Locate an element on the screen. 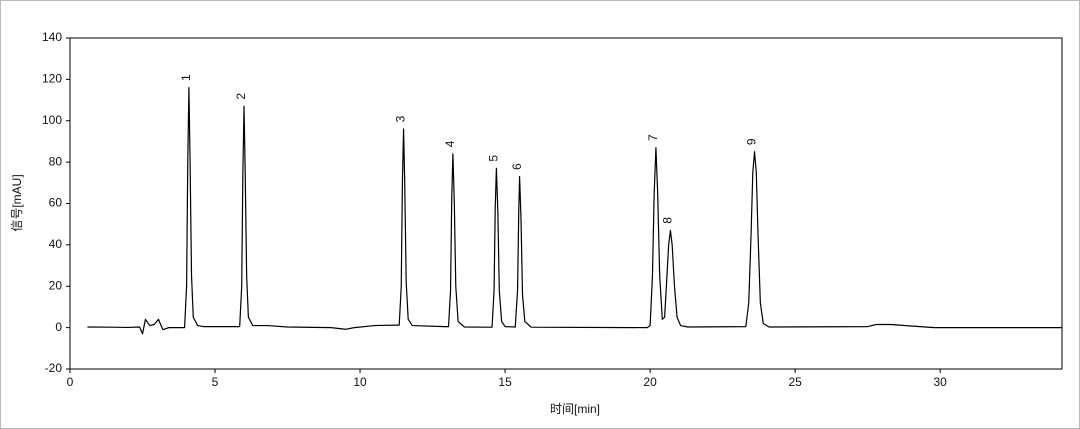  x-tick-label: 5 is located at coordinates (215, 382).